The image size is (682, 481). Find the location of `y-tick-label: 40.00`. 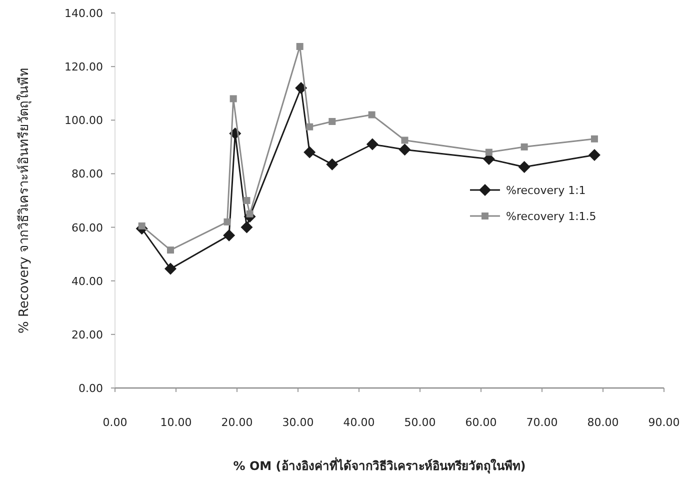

y-tick-label: 40.00 is located at coordinates (87, 281).